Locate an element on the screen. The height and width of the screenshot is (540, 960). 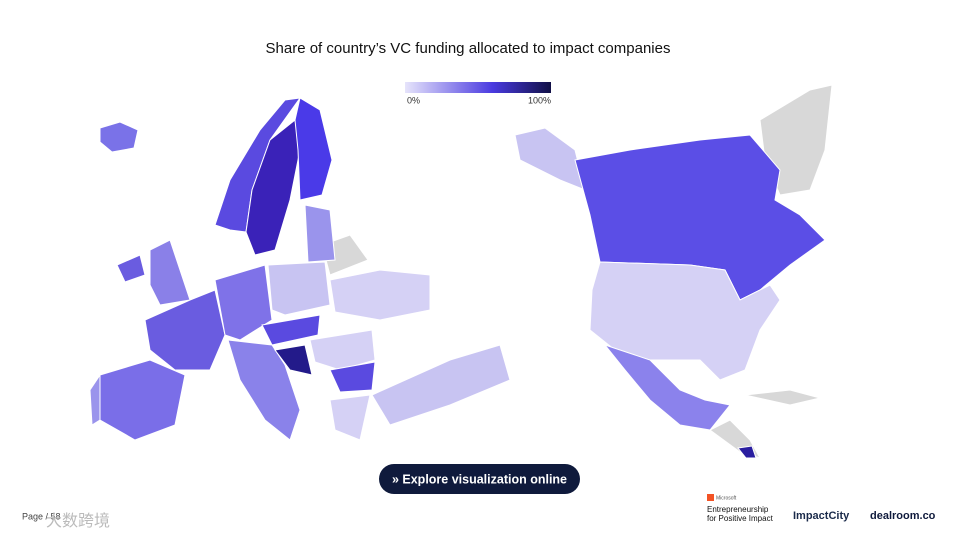
button-label: » Explore visualization online is located at coordinates (479, 479).